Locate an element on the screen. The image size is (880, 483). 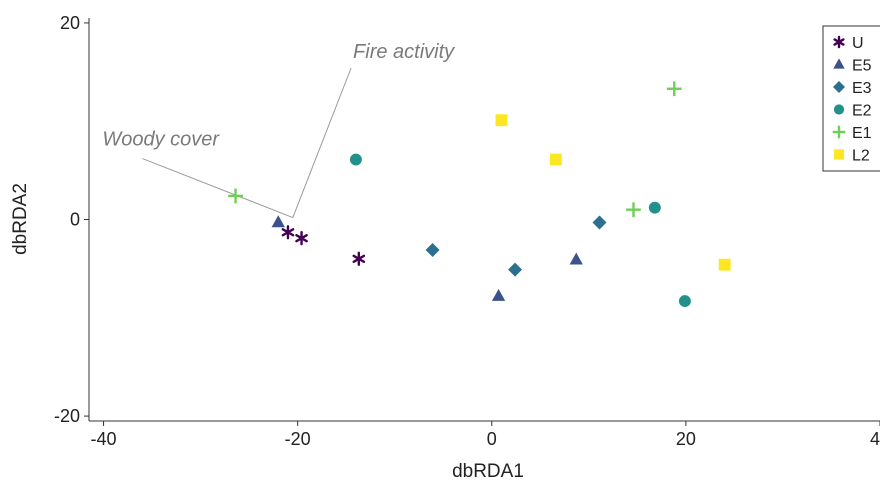
x-tick-label: -20 is located at coordinates (298, 439).